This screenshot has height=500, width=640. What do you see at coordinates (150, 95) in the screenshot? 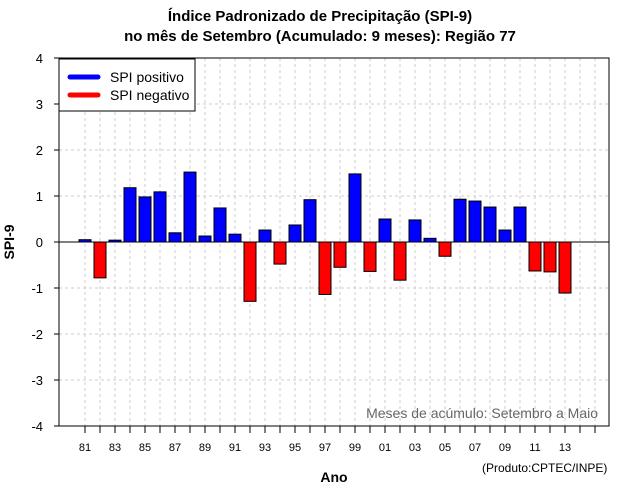
I see `legend-label-negative: SPI negativo` at bounding box center [150, 95].